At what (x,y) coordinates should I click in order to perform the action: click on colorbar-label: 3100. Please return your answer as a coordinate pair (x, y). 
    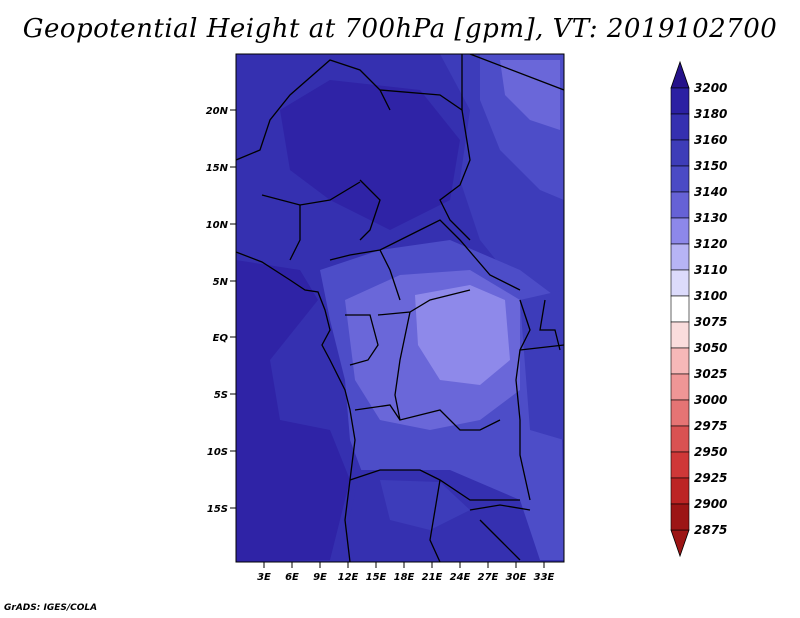
    Looking at the image, I should click on (710, 296).